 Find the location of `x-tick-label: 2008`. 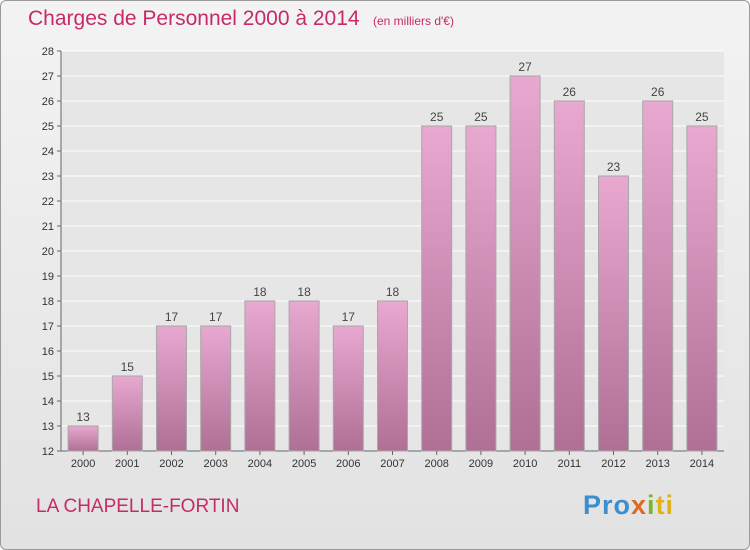

x-tick-label: 2008 is located at coordinates (436, 464).